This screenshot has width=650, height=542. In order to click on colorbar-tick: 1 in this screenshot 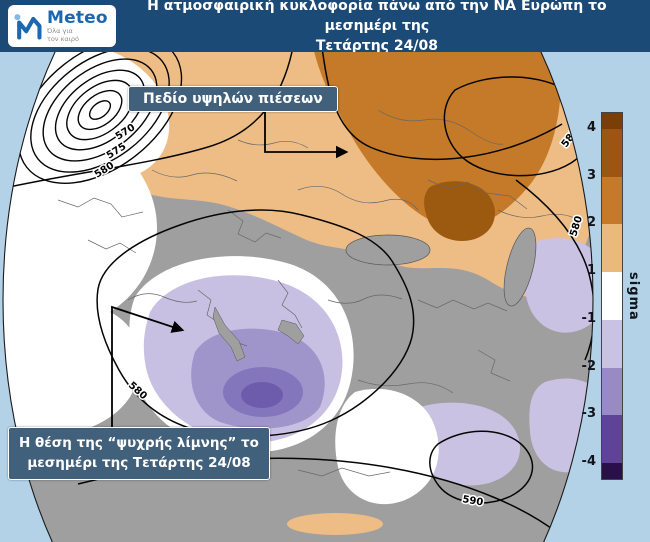, I will do `click(591, 270)`.